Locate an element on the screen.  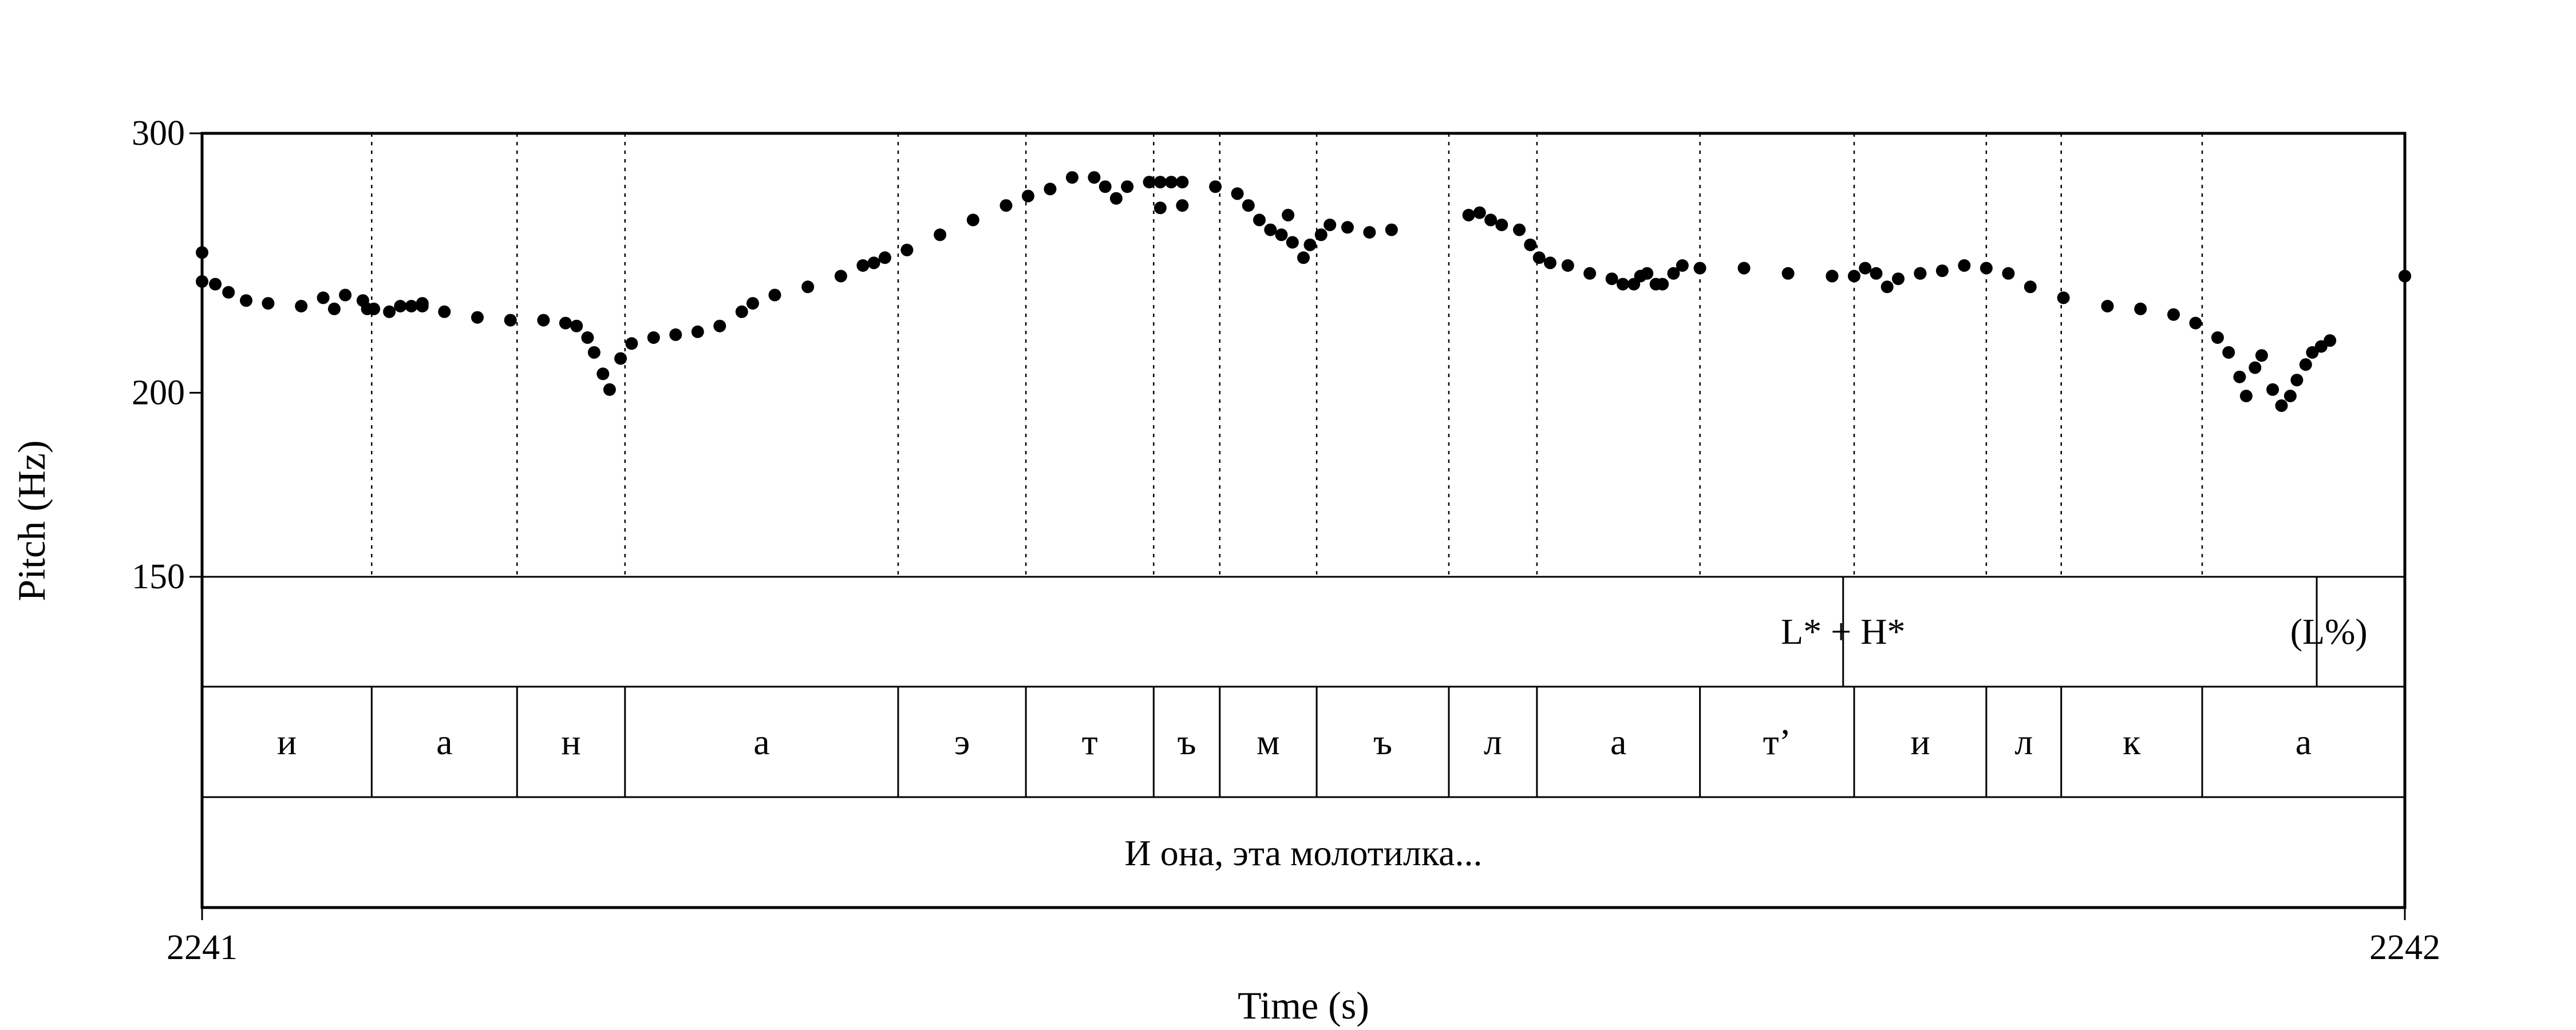
sound-label: к is located at coordinates (2132, 742).